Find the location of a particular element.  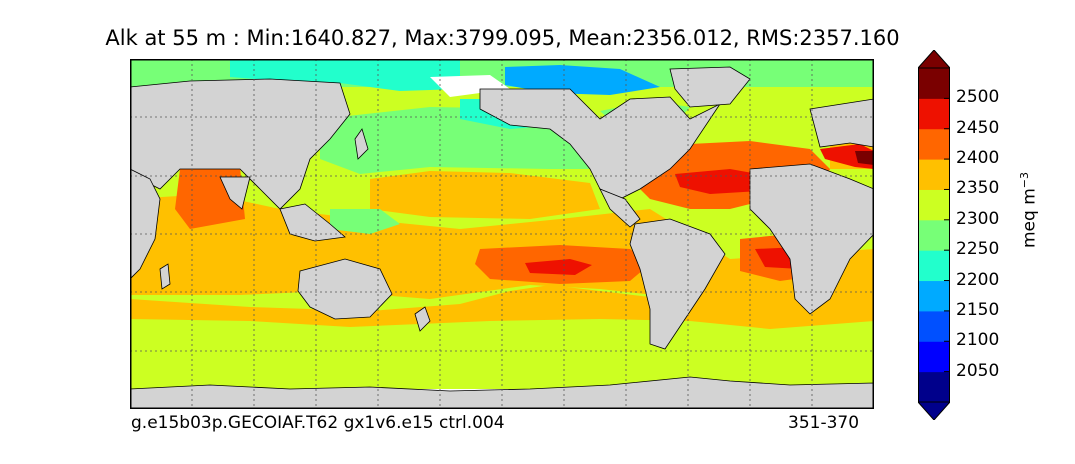

arctic-low-alkalinity is located at coordinates (582, 80).